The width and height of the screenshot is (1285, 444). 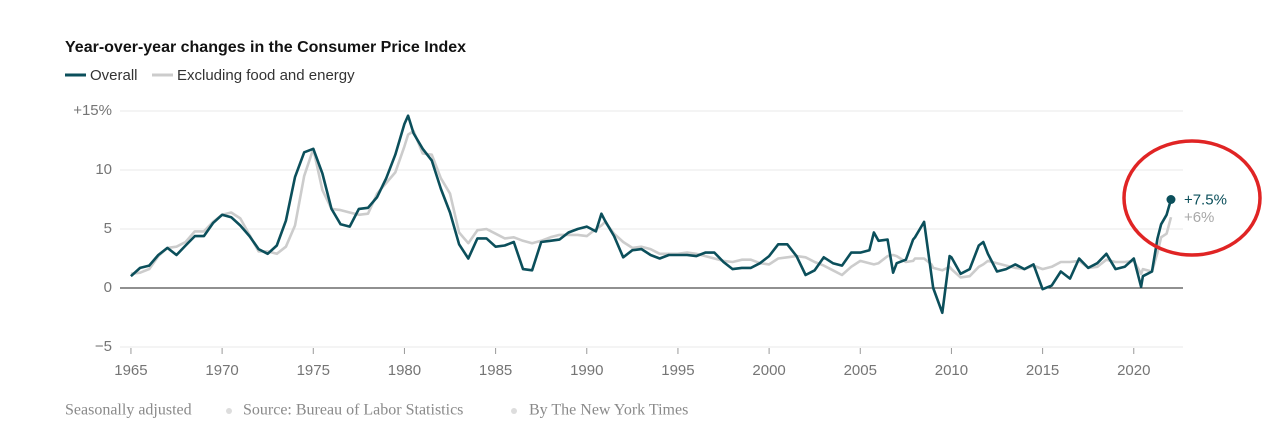 I want to click on x-tick-label: 1965, so click(x=130, y=370).